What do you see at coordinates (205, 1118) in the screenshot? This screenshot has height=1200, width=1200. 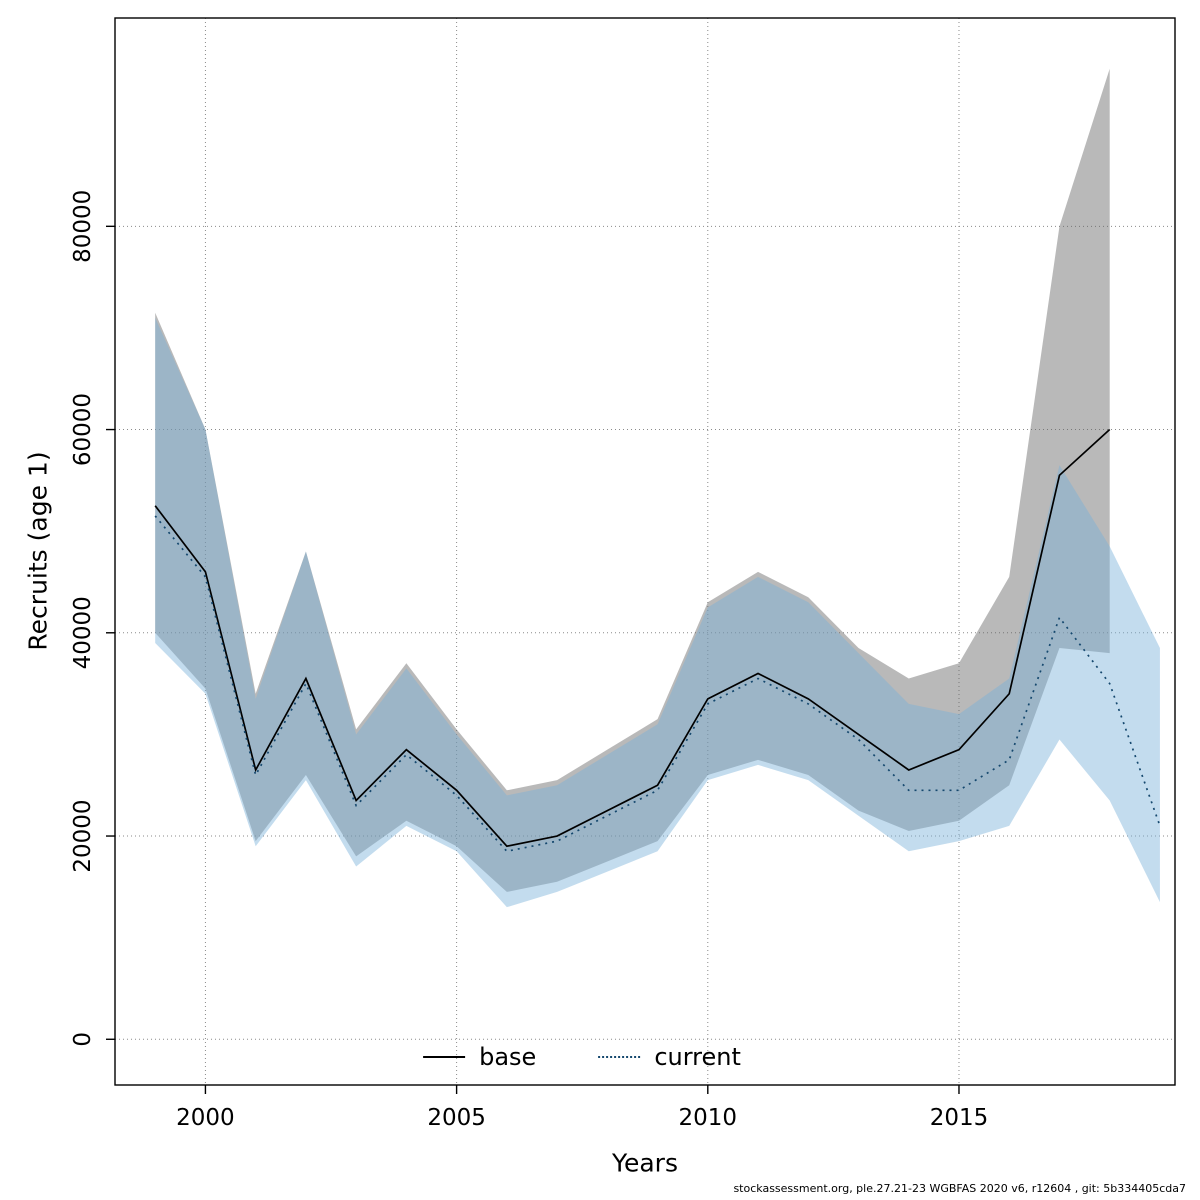 I see `x-tick-label: 2000` at bounding box center [205, 1118].